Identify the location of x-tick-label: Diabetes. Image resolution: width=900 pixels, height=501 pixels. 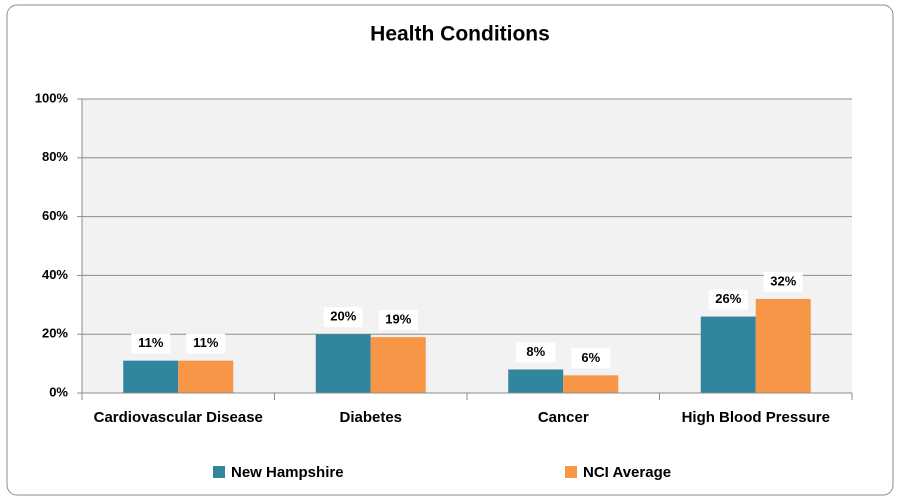
(371, 417).